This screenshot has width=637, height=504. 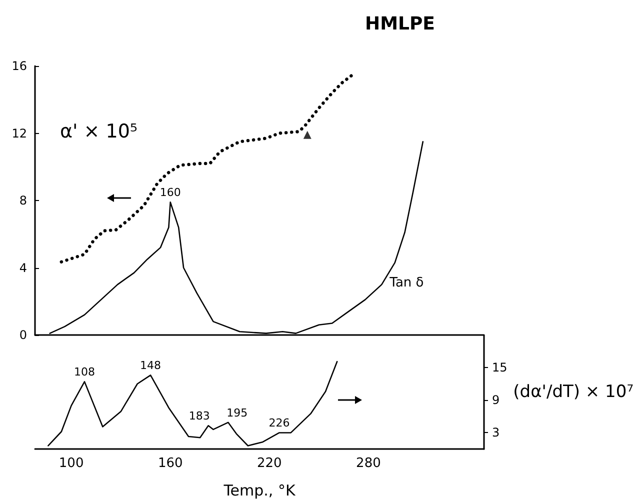 I want to click on y-tick-label: 9, so click(x=496, y=400).